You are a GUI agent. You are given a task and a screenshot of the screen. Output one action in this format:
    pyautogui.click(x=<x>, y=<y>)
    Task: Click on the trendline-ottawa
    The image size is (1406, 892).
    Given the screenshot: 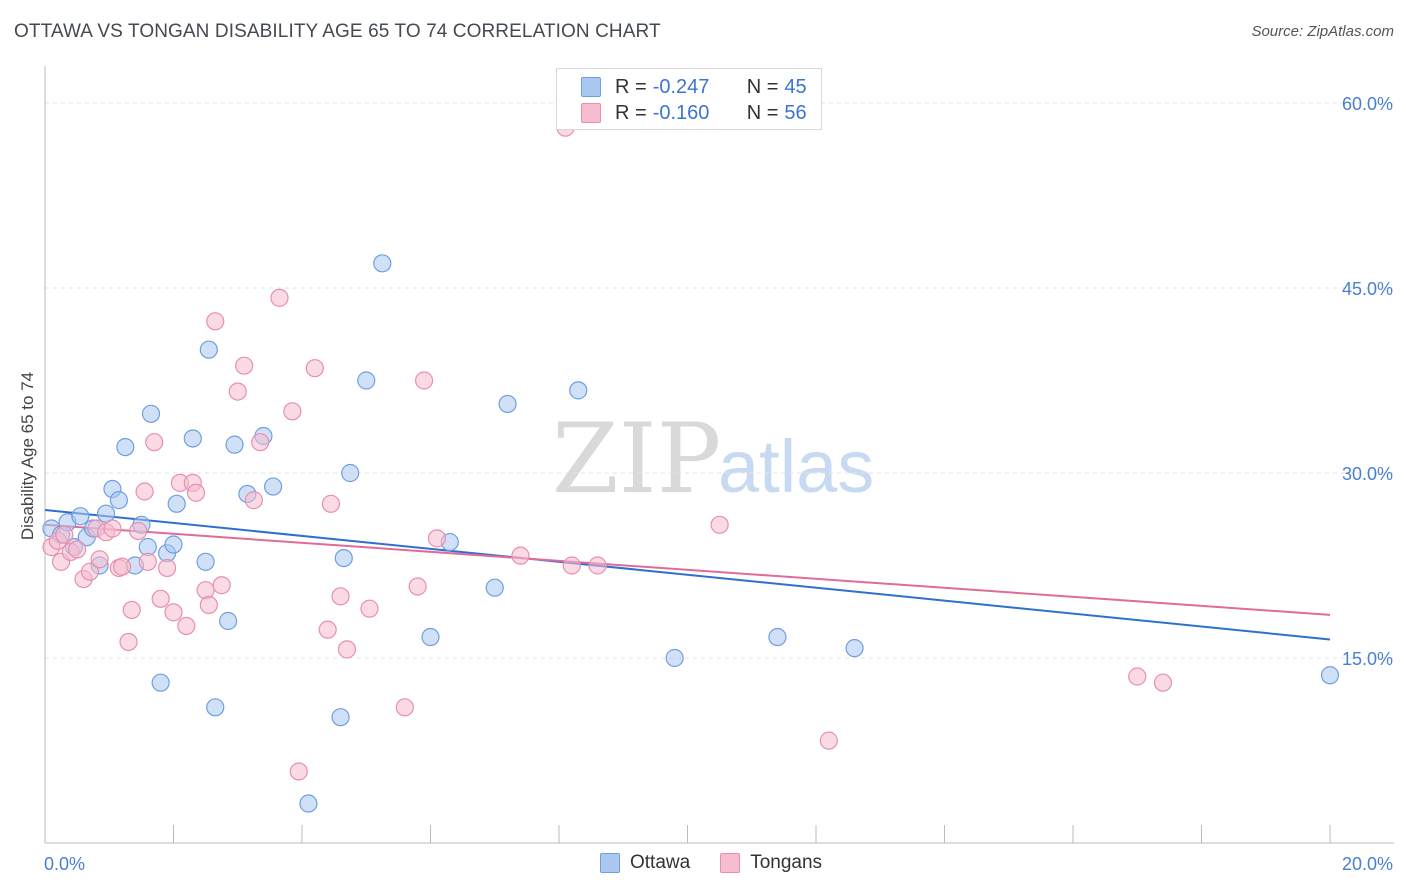 What is the action you would take?
    pyautogui.click(x=687, y=575)
    